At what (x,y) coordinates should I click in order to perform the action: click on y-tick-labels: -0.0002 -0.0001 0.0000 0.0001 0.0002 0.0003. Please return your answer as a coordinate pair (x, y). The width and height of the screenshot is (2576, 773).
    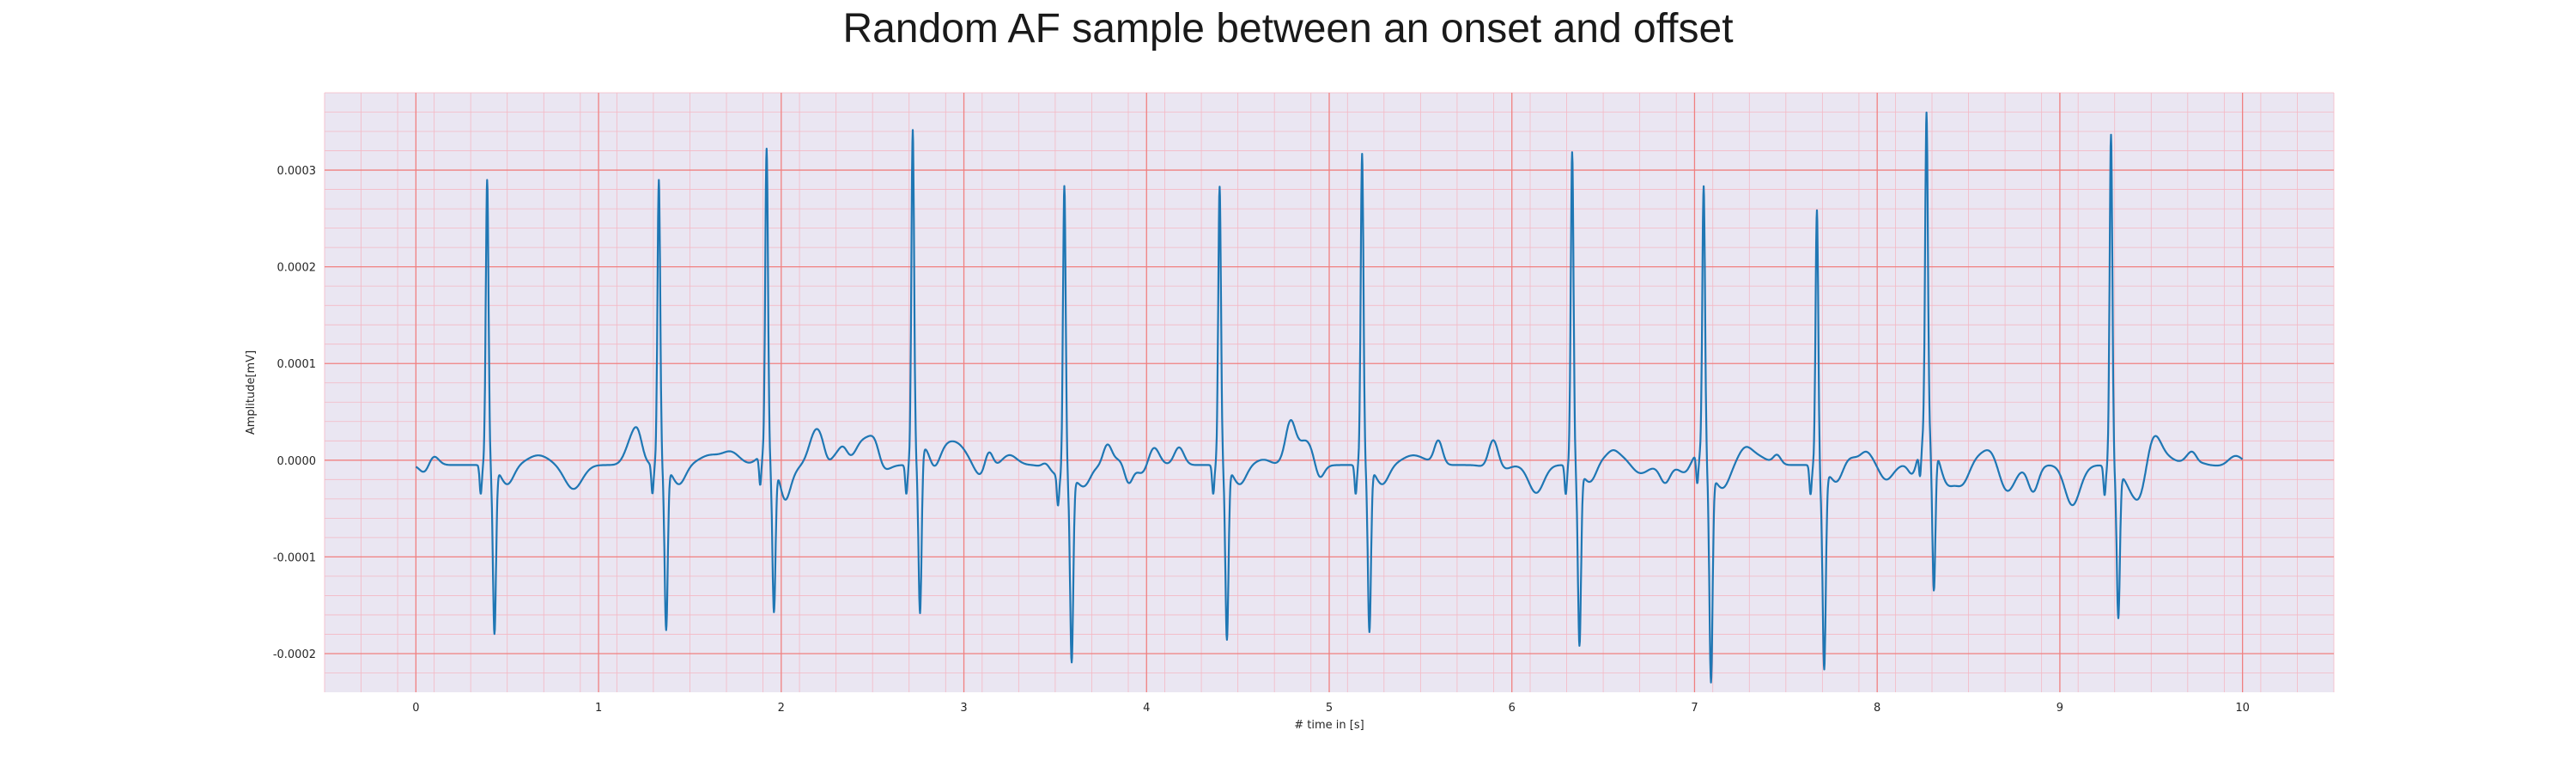
    Looking at the image, I should click on (294, 413).